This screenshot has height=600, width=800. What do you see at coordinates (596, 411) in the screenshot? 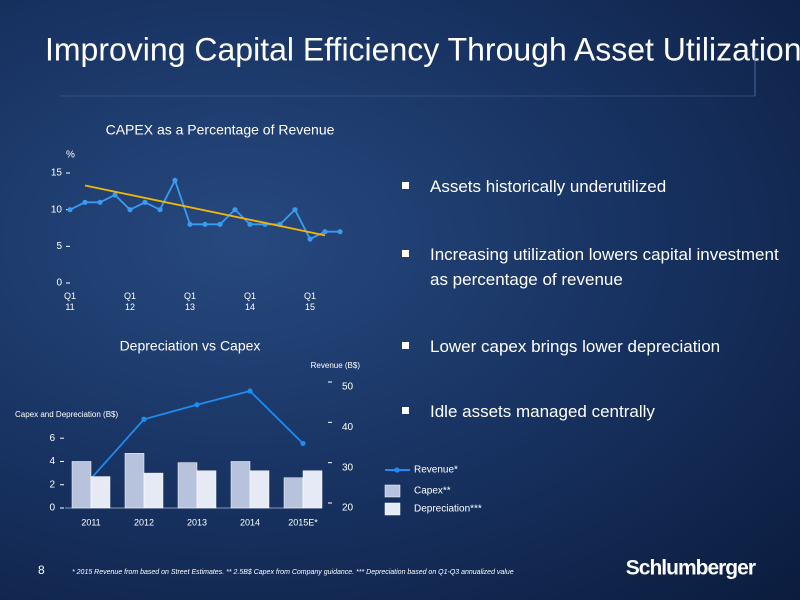
I see `bullet: Idle assets managed centrally` at bounding box center [596, 411].